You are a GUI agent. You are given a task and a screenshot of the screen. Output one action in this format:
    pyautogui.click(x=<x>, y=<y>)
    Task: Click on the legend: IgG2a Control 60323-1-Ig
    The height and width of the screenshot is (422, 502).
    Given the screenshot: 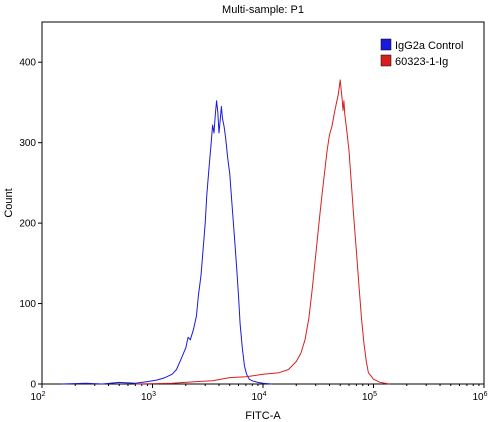 What is the action you would take?
    pyautogui.click(x=421, y=53)
    